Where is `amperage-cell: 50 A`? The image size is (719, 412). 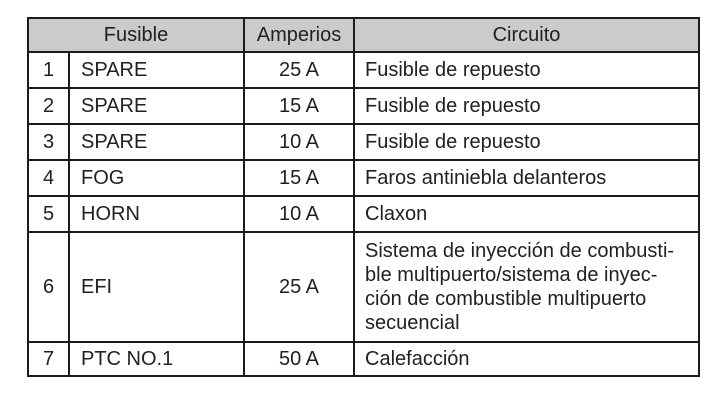
amperage-cell: 50 A is located at coordinates (299, 359).